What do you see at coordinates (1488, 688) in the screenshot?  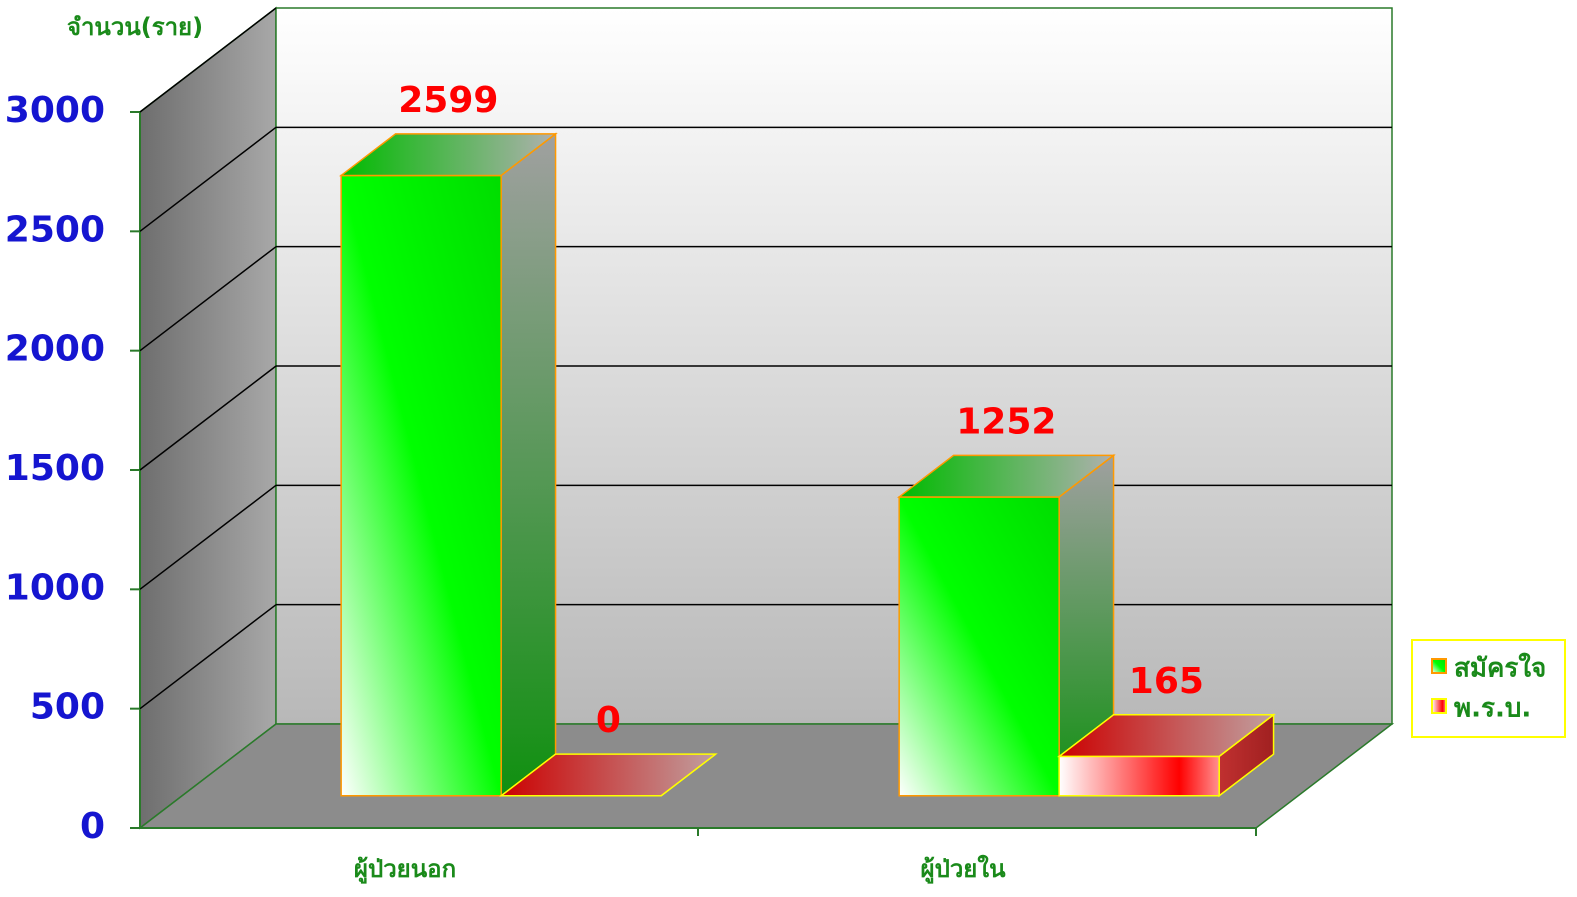 I see `legend` at bounding box center [1488, 688].